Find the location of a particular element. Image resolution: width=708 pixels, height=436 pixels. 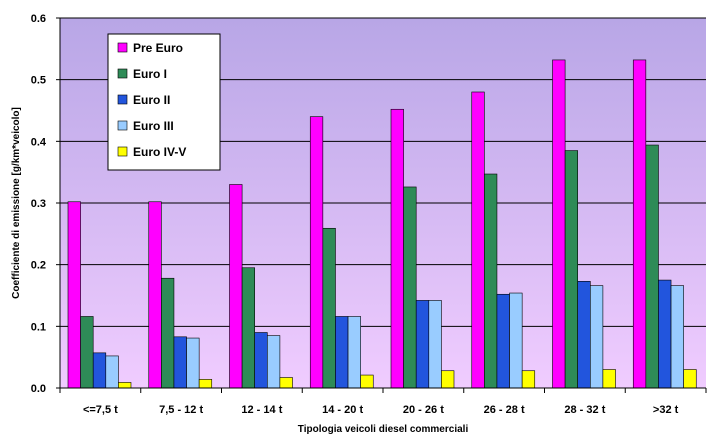

y-tick-labels: 0.0 0.1 0.2 0.3 0.4 0.5 0.6 is located at coordinates (39, 204).